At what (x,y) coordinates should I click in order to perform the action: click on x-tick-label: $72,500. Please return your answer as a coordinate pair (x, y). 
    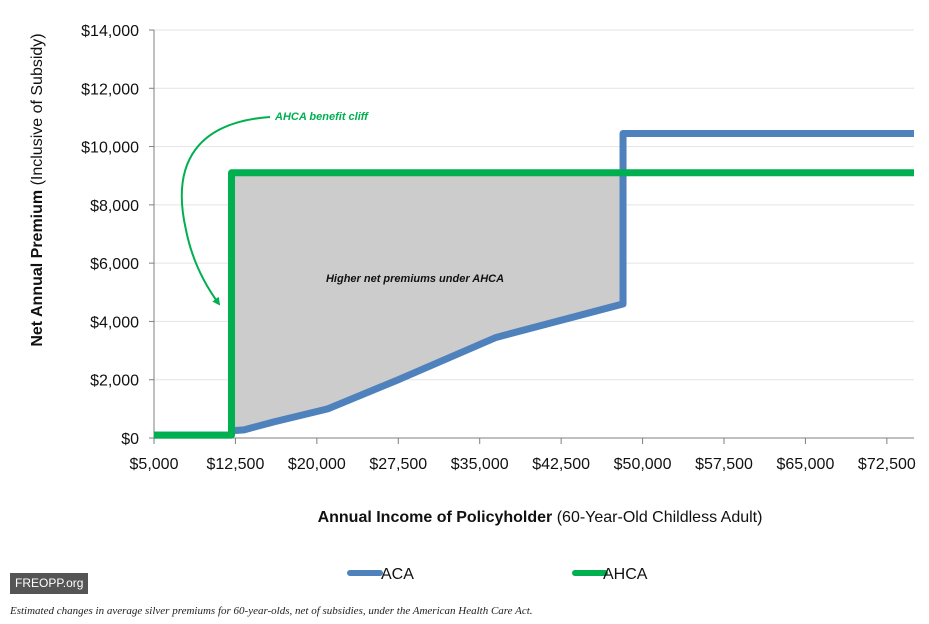
    Looking at the image, I should click on (887, 464).